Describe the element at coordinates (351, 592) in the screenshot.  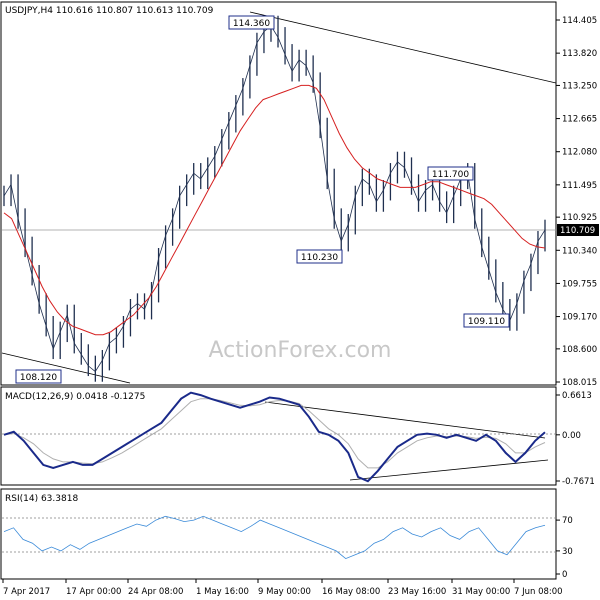
I see `x-tick-label: 16 May 08:00` at that location.